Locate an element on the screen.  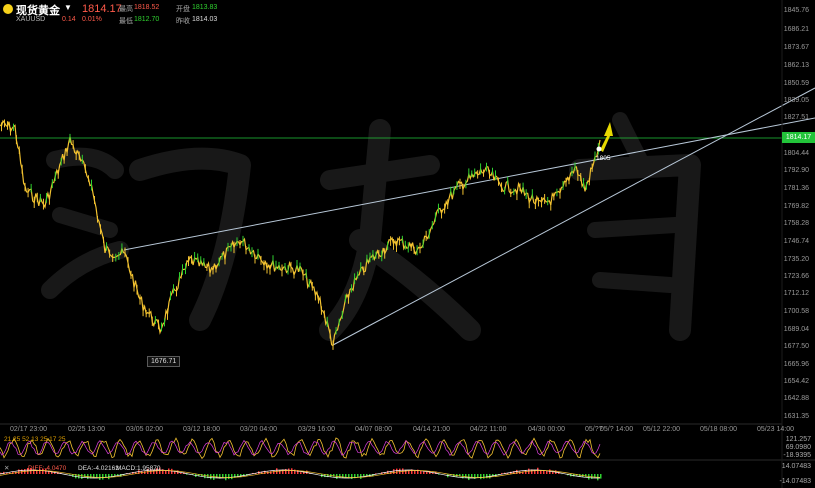
high-value: 1818.52 is located at coordinates (147, 7).